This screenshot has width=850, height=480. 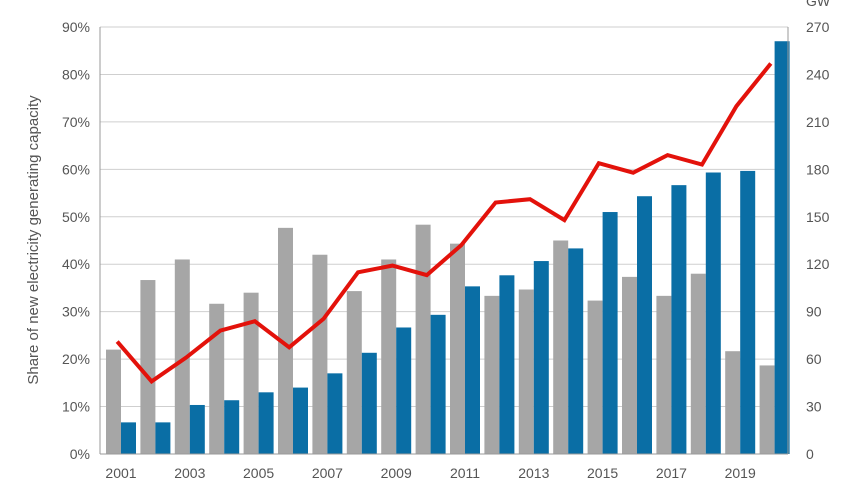 I want to click on x-tick-label: 2001, so click(x=120, y=472).